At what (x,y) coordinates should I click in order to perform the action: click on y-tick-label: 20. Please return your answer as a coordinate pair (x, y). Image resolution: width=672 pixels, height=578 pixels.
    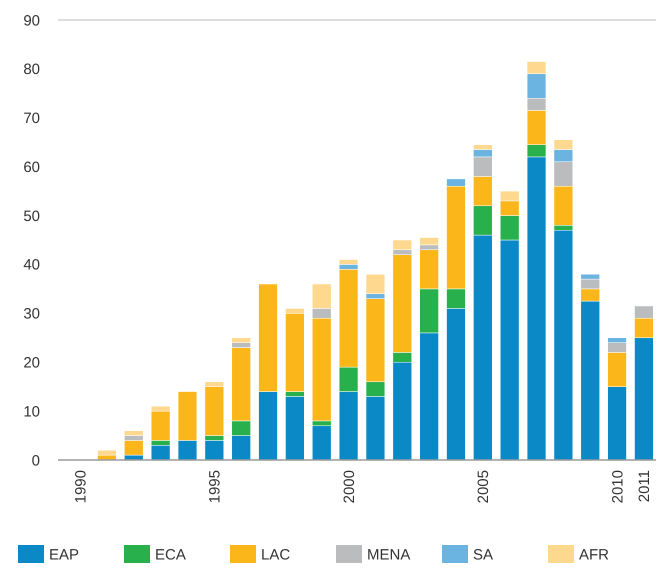
    Looking at the image, I should click on (31, 363).